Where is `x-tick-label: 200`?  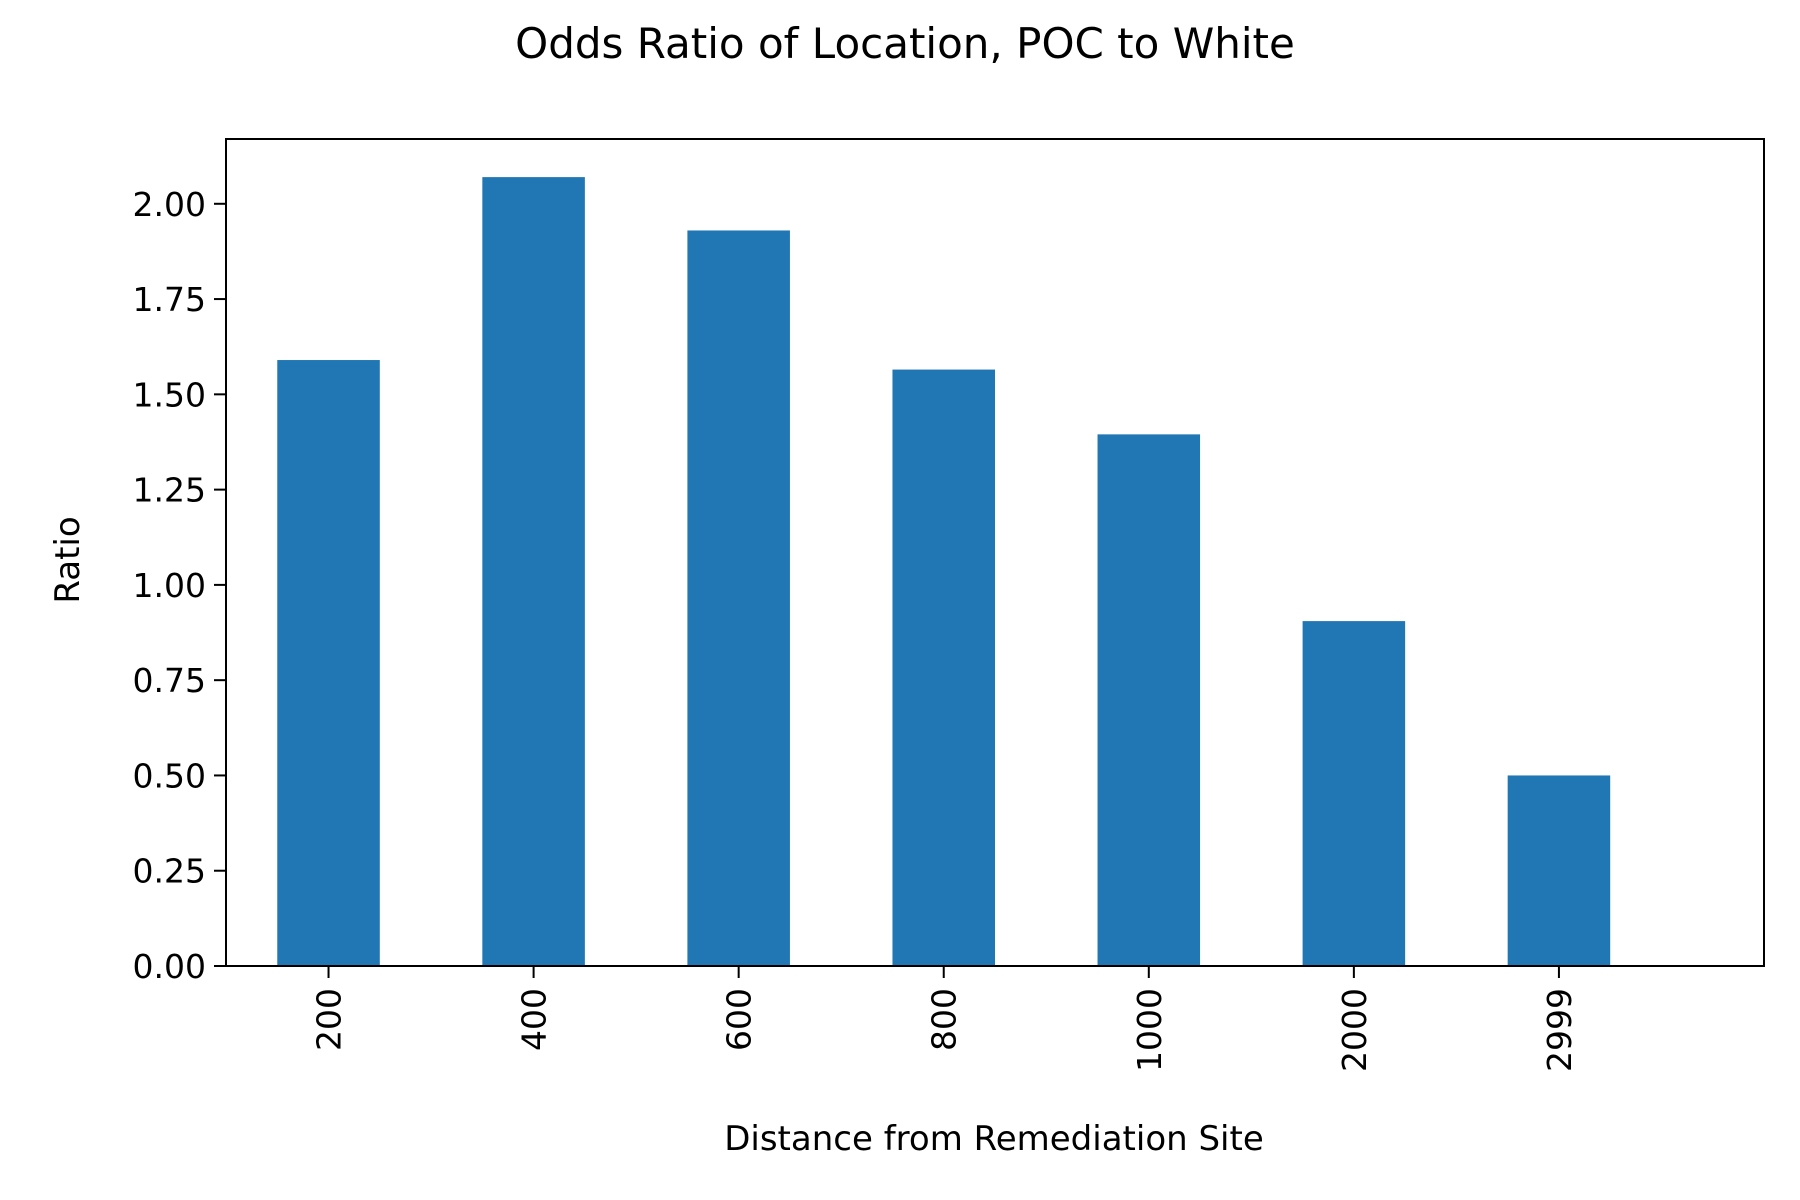 x-tick-label: 200 is located at coordinates (329, 1019).